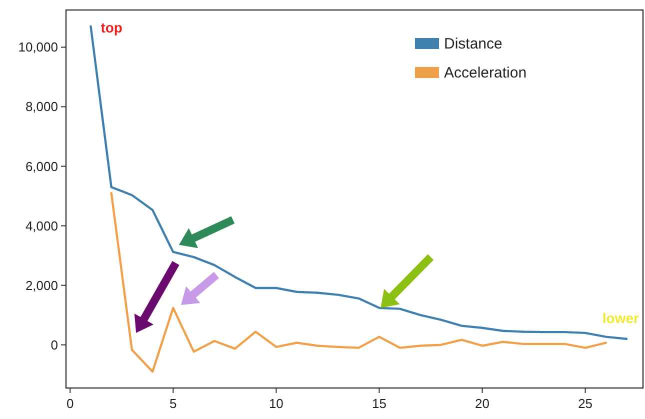 This screenshot has height=419, width=645. I want to click on x-tick-label: 10, so click(276, 403).